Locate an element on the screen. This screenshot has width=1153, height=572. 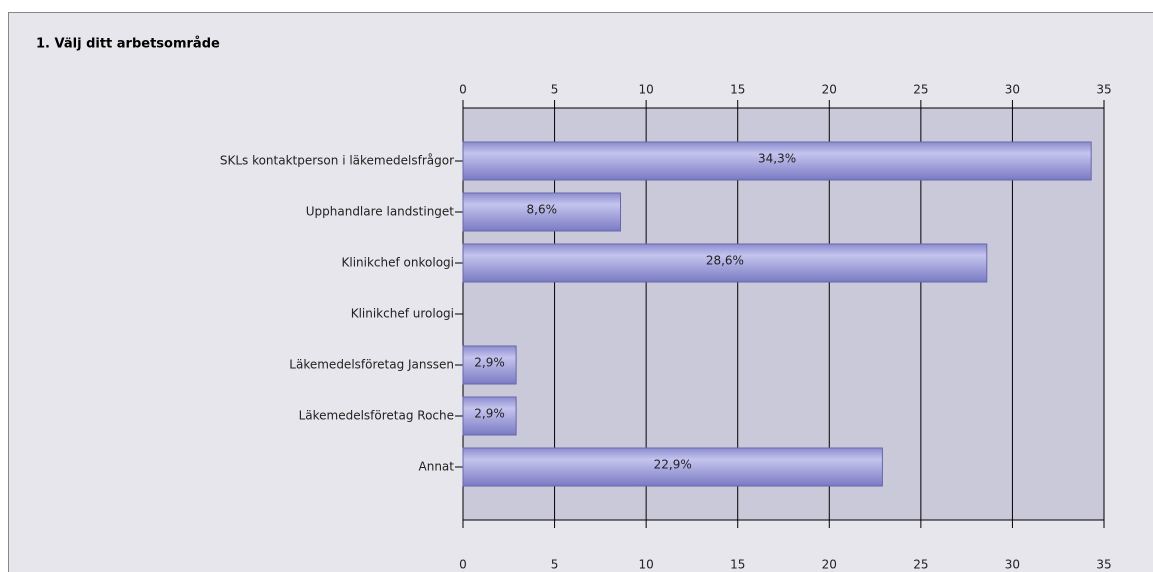
y-tick-label: Klinikchef onkologi is located at coordinates (398, 263).